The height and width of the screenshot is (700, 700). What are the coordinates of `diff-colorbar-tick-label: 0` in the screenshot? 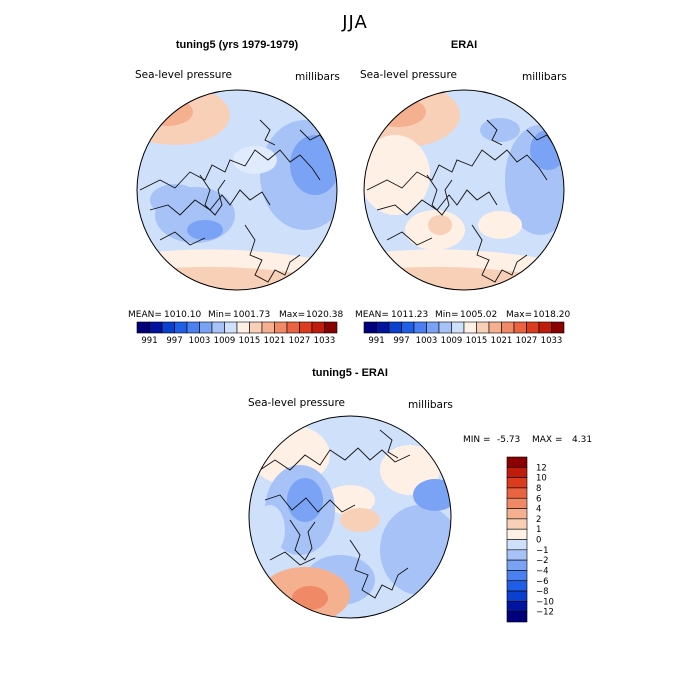 It's located at (538, 541).